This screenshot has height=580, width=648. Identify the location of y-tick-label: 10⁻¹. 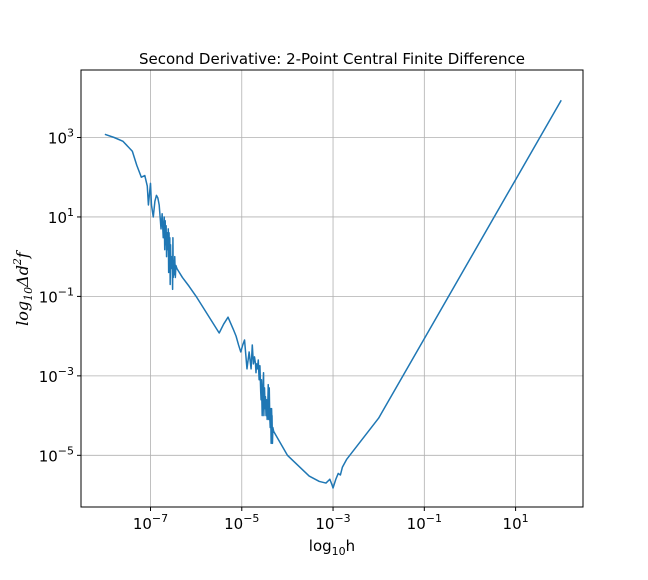
(56, 295).